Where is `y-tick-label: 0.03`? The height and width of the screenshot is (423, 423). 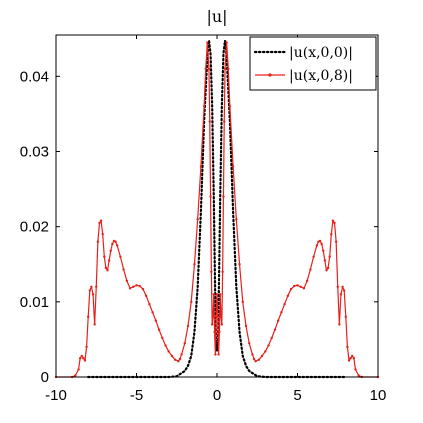 y-tick-label: 0.03 is located at coordinates (34, 152).